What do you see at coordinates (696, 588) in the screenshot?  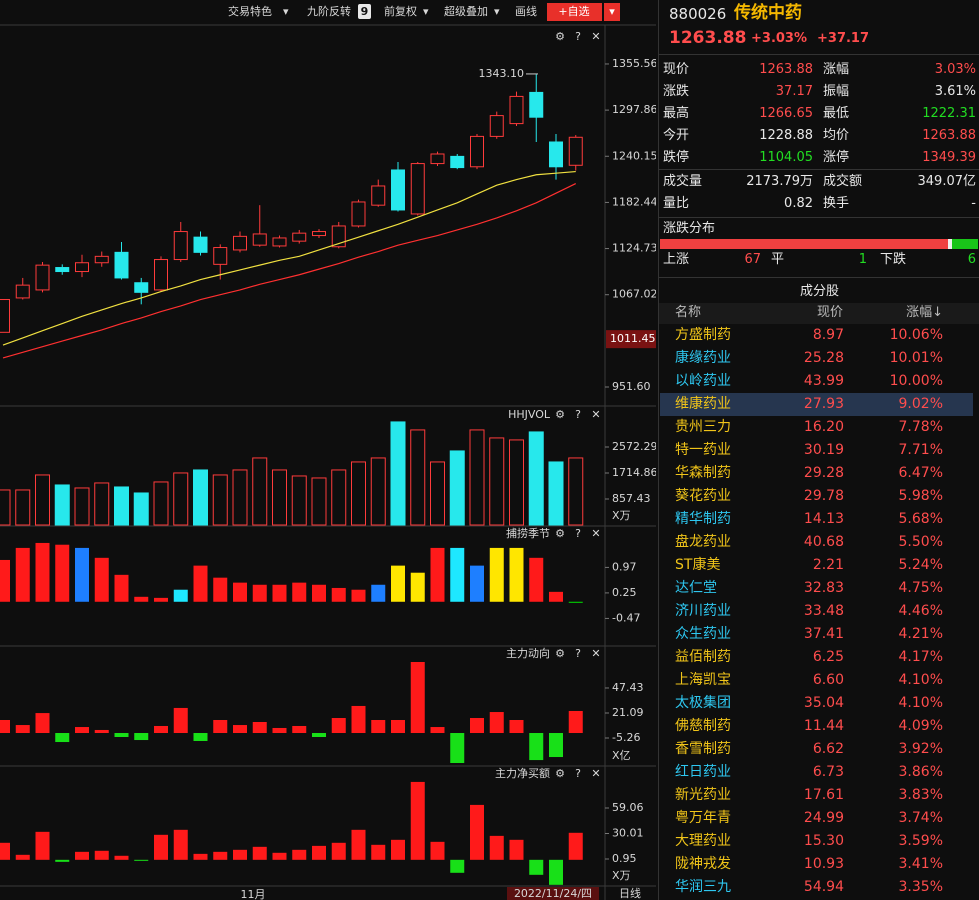 I see `stock-name: 达仁堂` at bounding box center [696, 588].